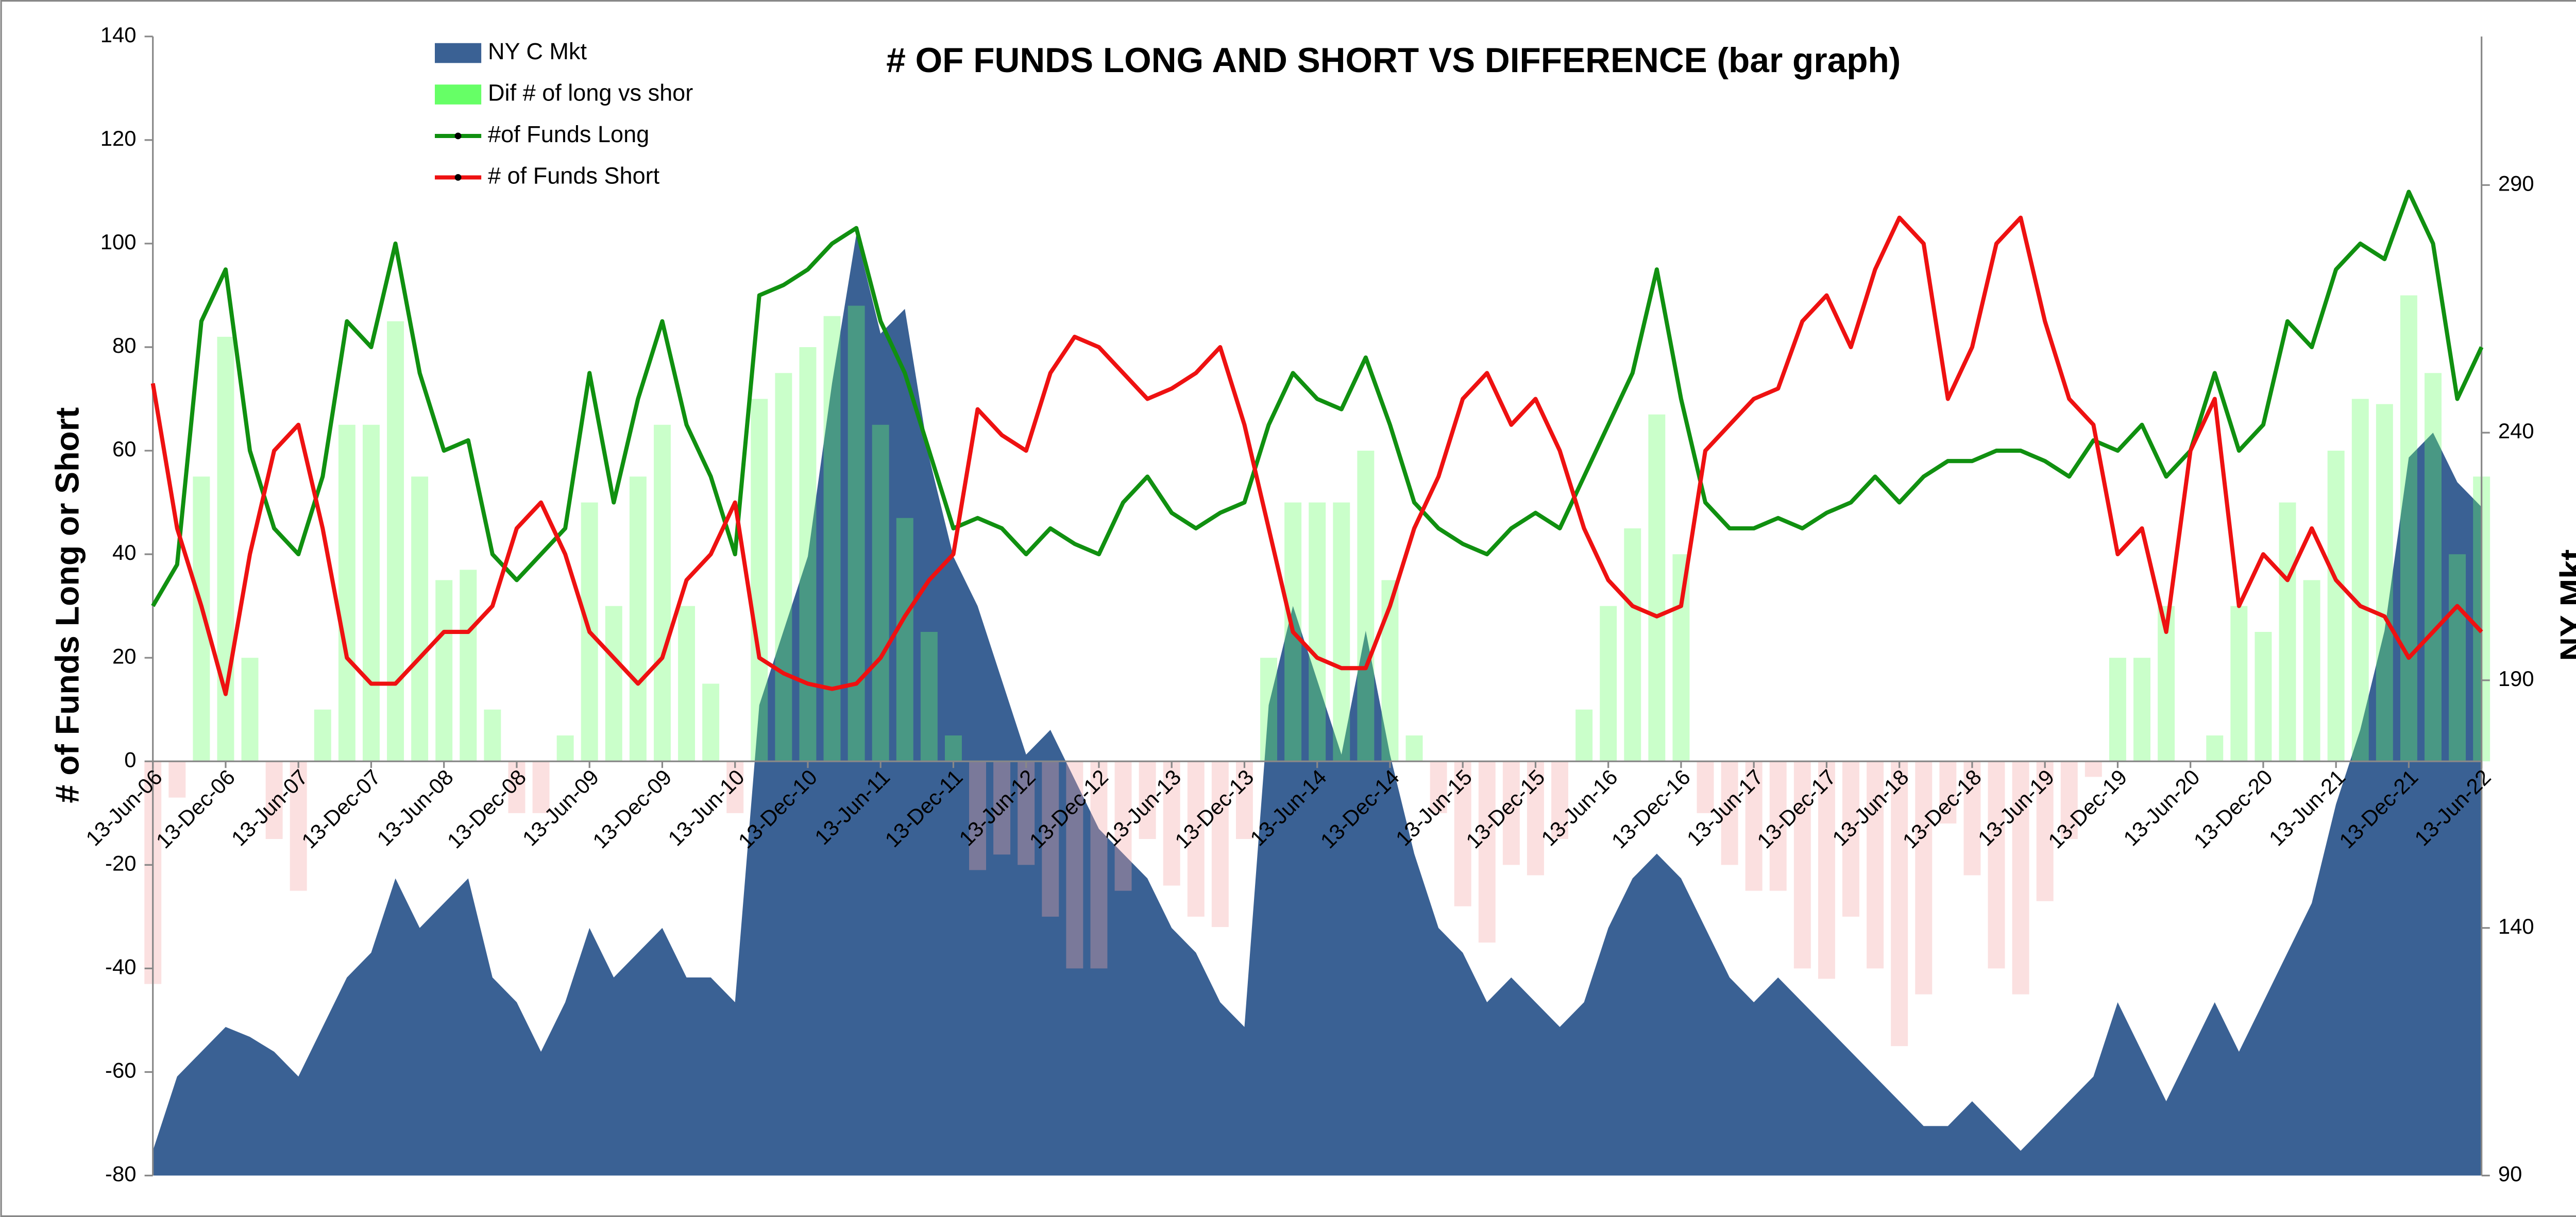 The height and width of the screenshot is (1217, 2576). What do you see at coordinates (2510, 1174) in the screenshot?
I see `y2-tick-label: 90` at bounding box center [2510, 1174].